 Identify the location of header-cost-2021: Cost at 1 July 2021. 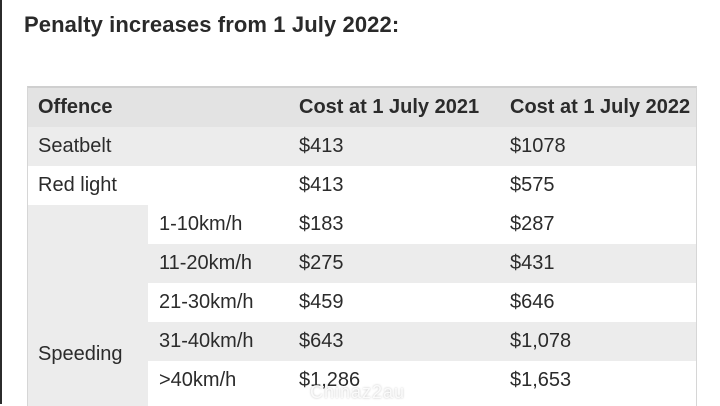
(389, 107).